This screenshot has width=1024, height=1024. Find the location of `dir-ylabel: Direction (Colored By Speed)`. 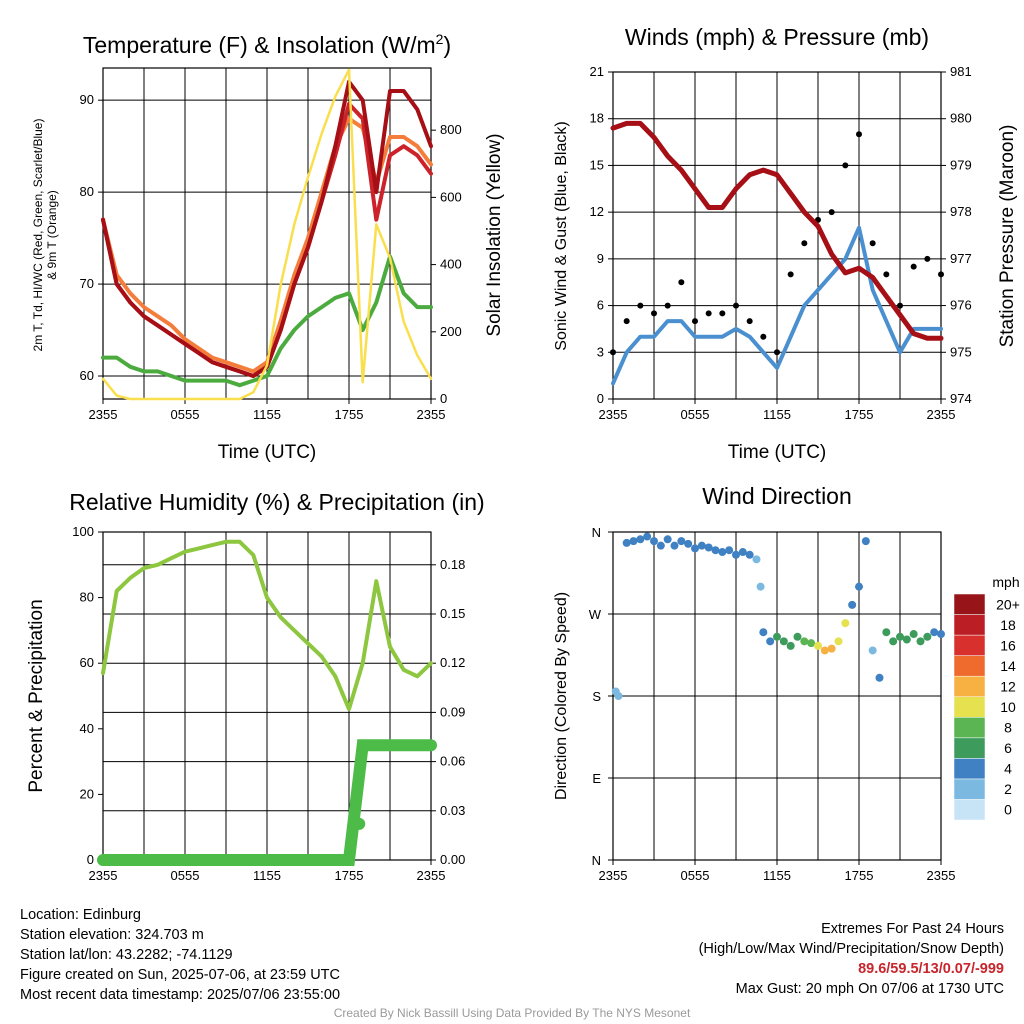

dir-ylabel: Direction (Colored By Speed) is located at coordinates (561, 696).